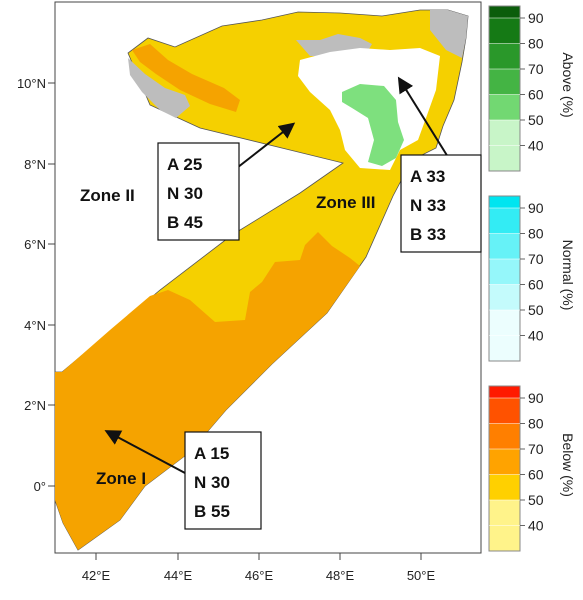 The image size is (583, 600). What do you see at coordinates (428, 205) in the screenshot?
I see `zone-iii-normal: N 33` at bounding box center [428, 205].